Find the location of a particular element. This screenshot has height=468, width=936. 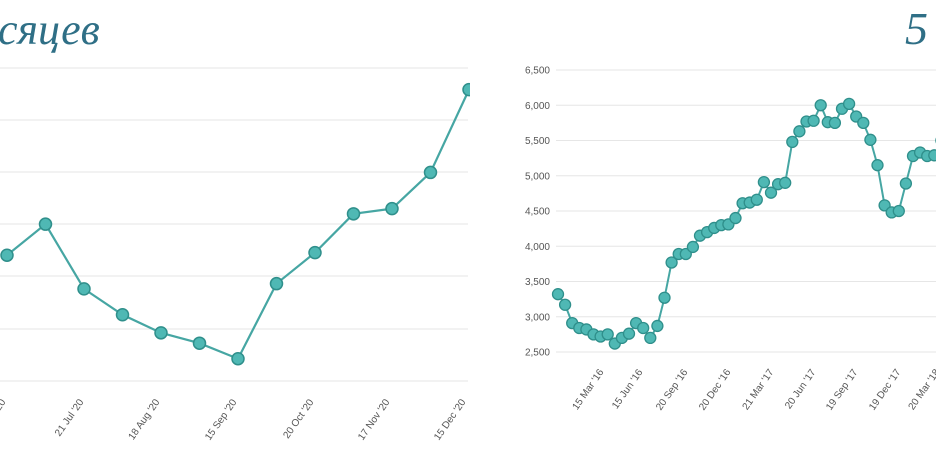

y-tick-label-7: 6,000 is located at coordinates (537, 106).